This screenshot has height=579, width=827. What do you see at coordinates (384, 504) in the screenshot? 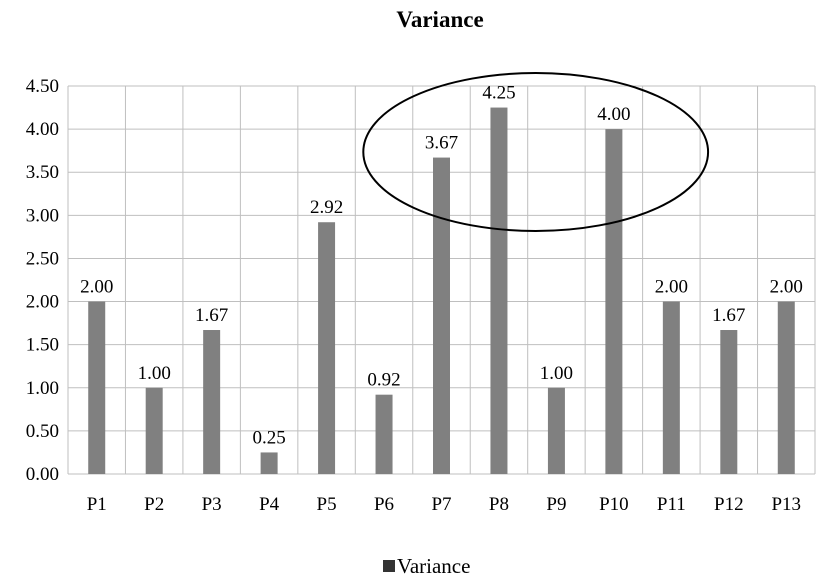
I see `x-tick-label: P6` at bounding box center [384, 504].